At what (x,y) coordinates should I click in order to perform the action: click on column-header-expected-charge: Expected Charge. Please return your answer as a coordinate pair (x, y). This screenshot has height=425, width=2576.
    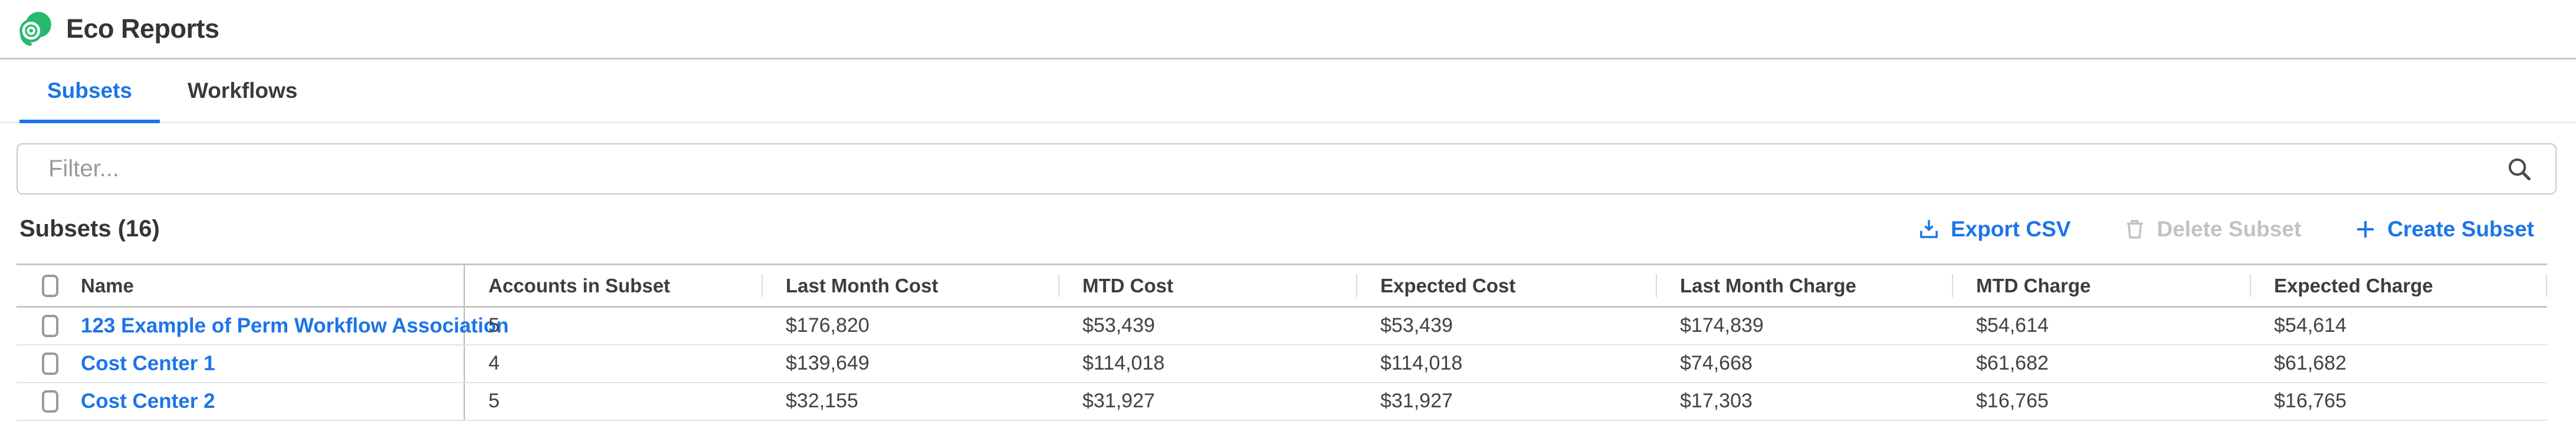
    Looking at the image, I should click on (2398, 285).